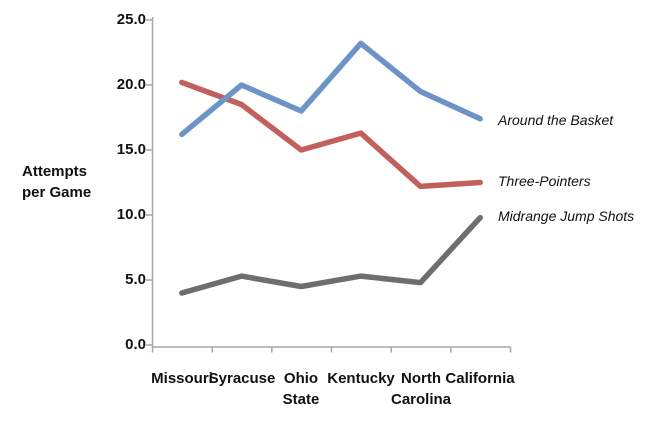 The width and height of the screenshot is (645, 436). I want to click on y-tick-label: 15.0, so click(131, 149).